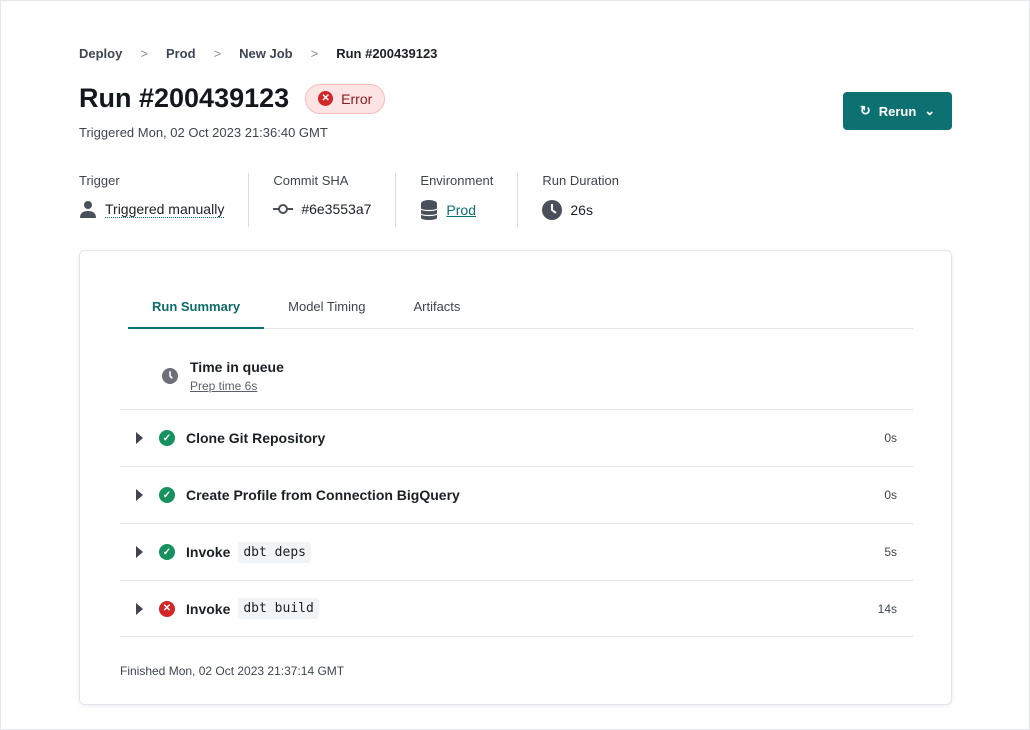 This screenshot has height=730, width=1030. What do you see at coordinates (99, 180) in the screenshot?
I see `meta-label: Trigger` at bounding box center [99, 180].